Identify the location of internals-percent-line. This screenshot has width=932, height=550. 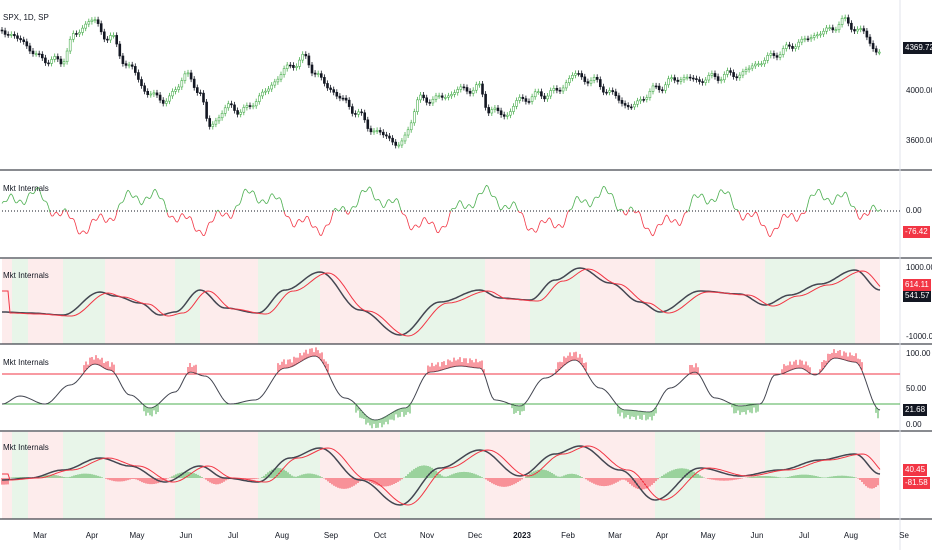
(450, 388).